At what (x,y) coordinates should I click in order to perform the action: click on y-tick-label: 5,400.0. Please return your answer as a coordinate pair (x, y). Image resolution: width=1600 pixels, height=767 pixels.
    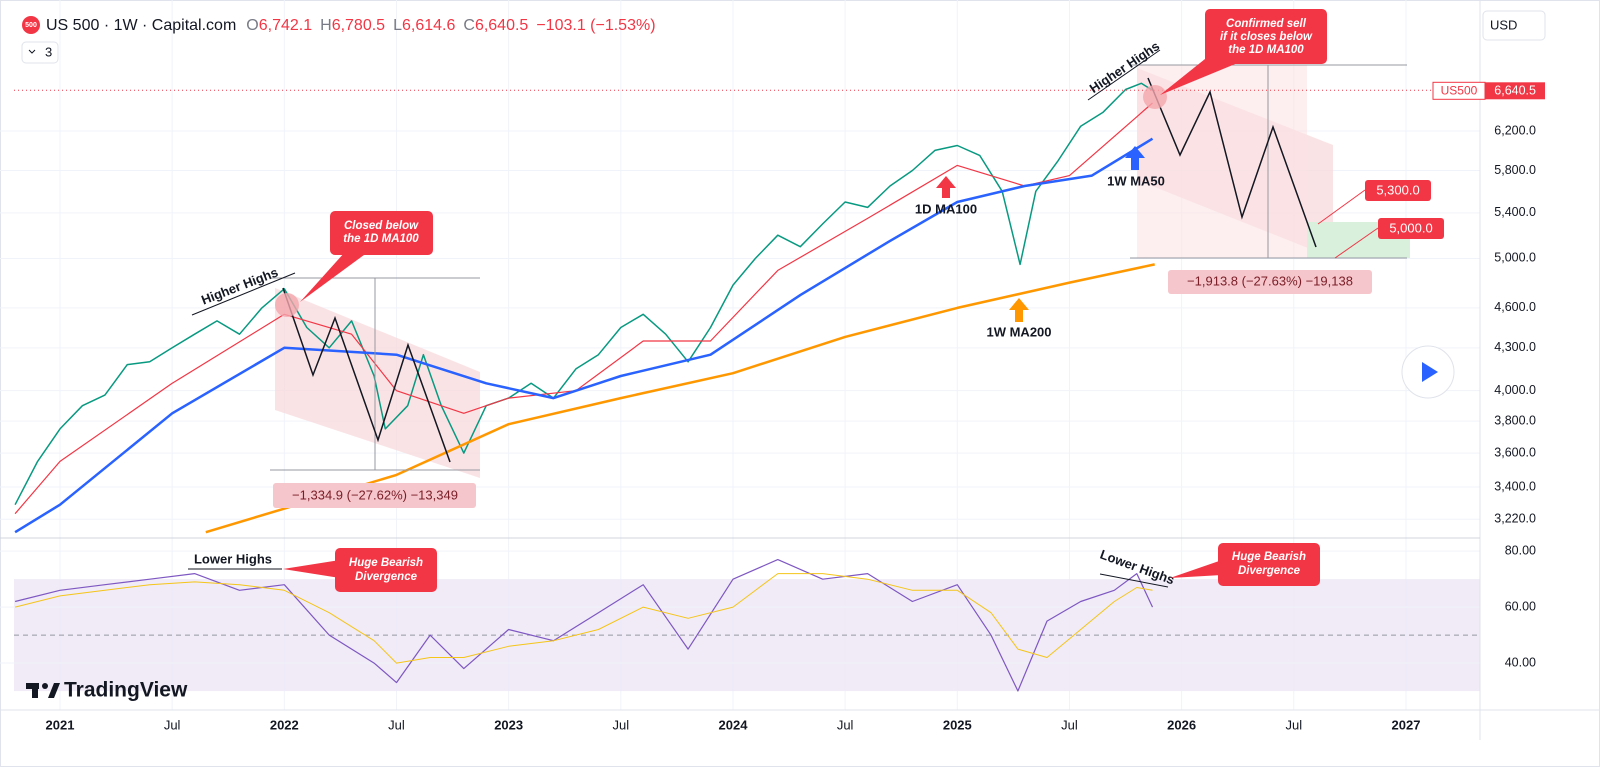
    Looking at the image, I should click on (1515, 212).